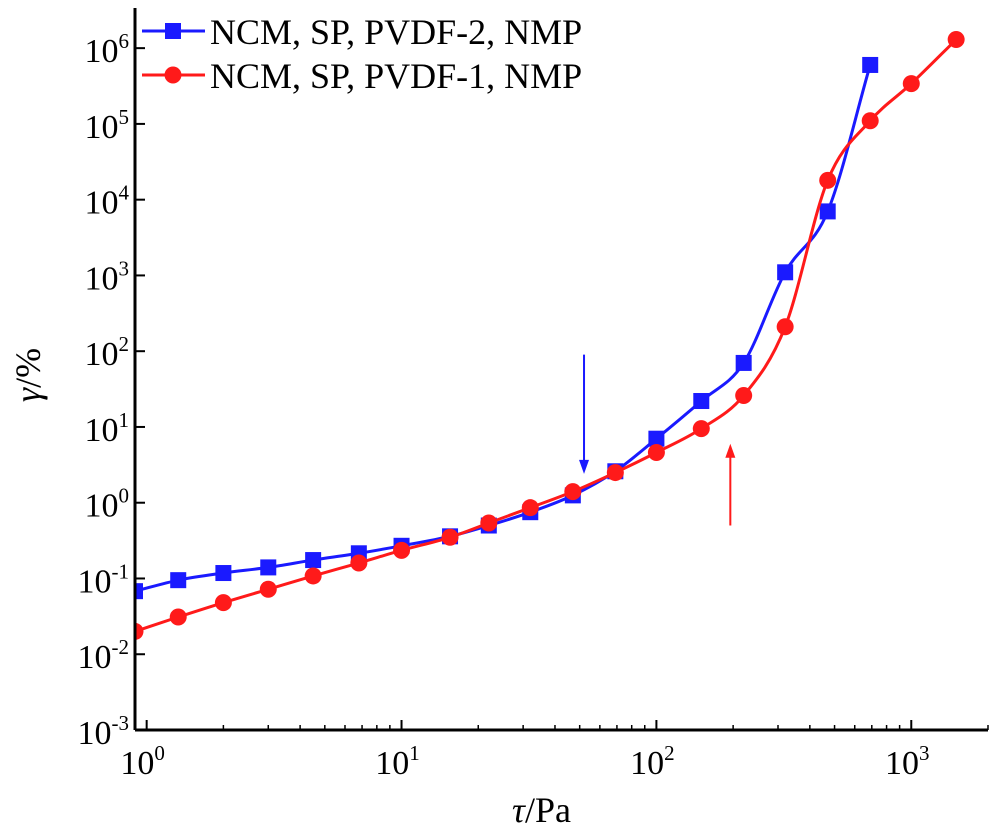 This screenshot has height=833, width=1000. What do you see at coordinates (541, 810) in the screenshot?
I see `x-axis-title: τ/Pa` at bounding box center [541, 810].